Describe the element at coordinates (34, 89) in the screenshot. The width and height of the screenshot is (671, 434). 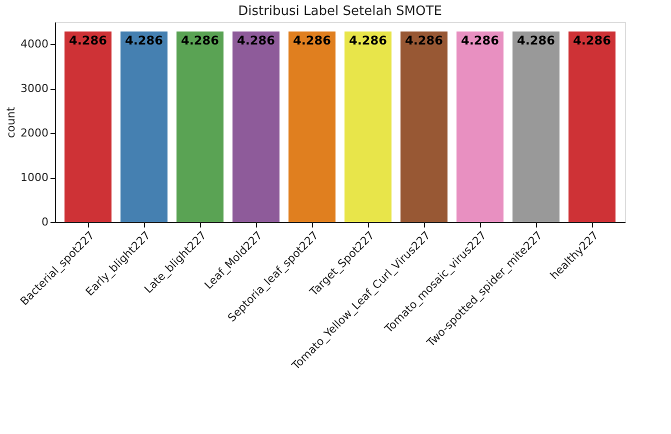
I see `y-tick-label: 3000` at that location.